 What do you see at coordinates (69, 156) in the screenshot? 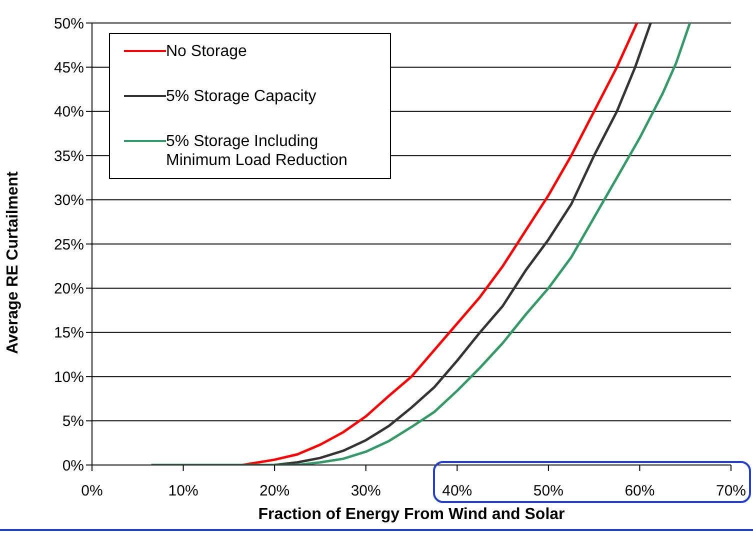
I see `y-tick-label: 35%` at bounding box center [69, 156].